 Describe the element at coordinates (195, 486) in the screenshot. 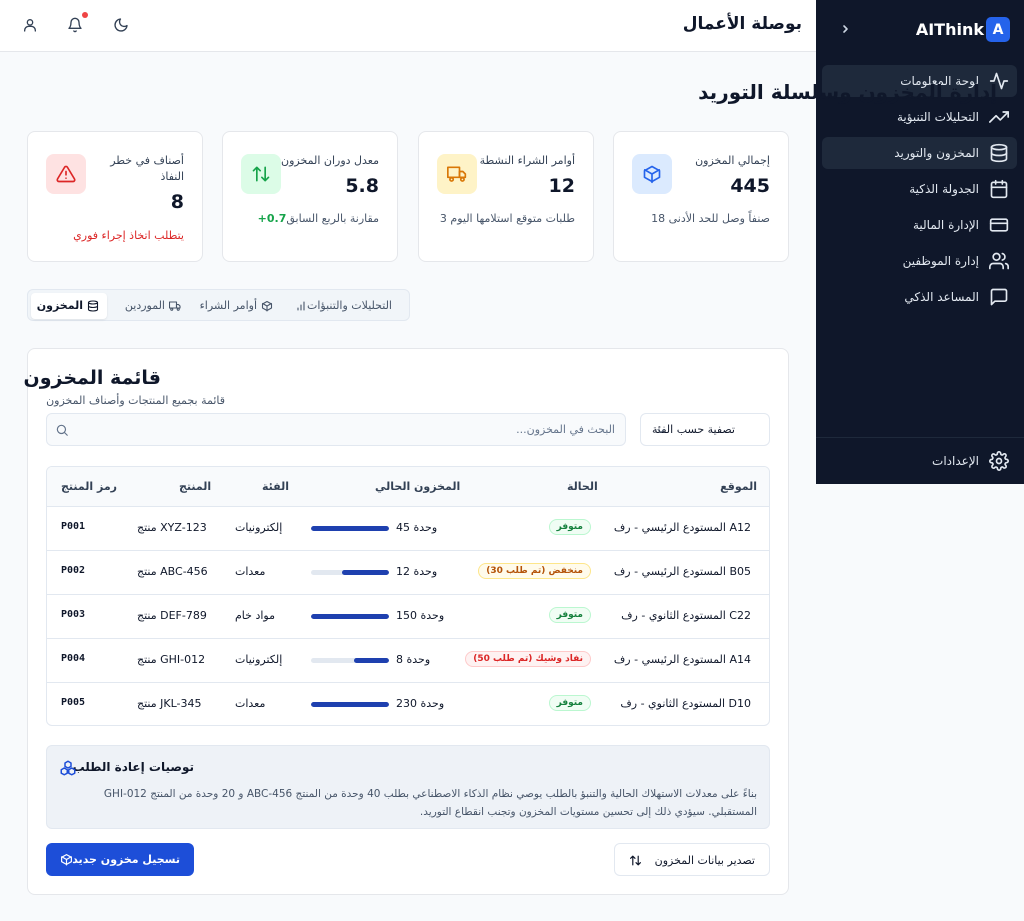

I see `column-header-product: المنتج` at that location.